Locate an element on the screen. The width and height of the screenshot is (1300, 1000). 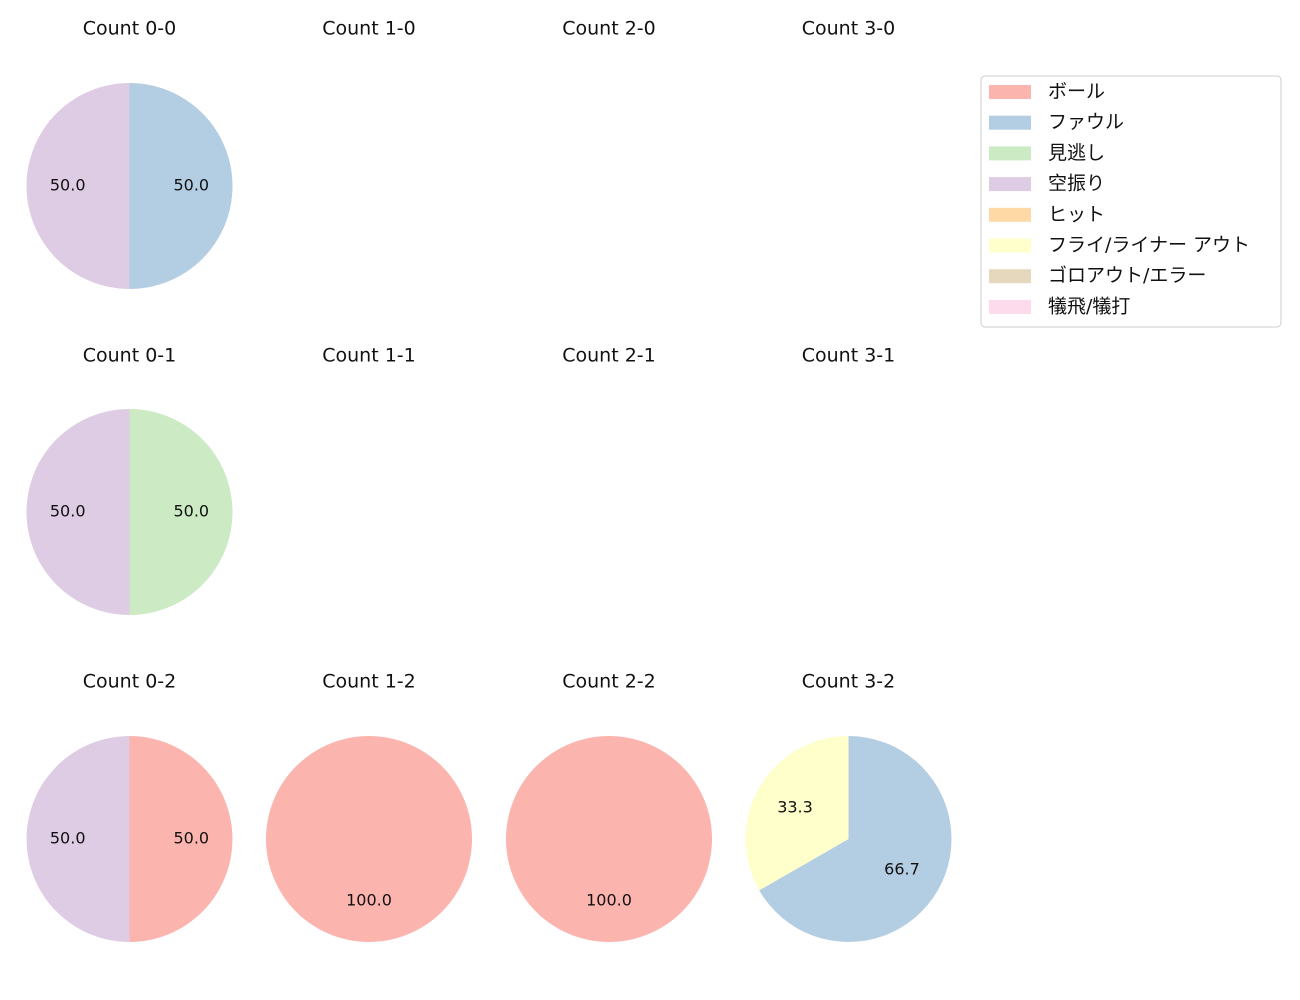
legend-label-looking: 見逃し is located at coordinates (1076, 153).